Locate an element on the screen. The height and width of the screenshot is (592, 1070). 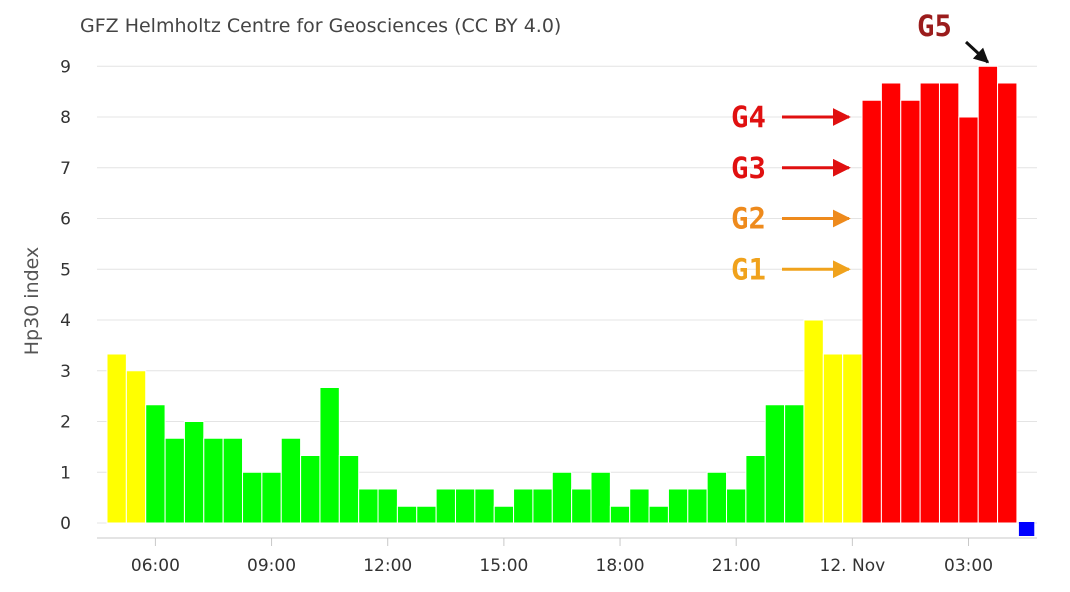
y-tick-label: 0 is located at coordinates (65, 524).